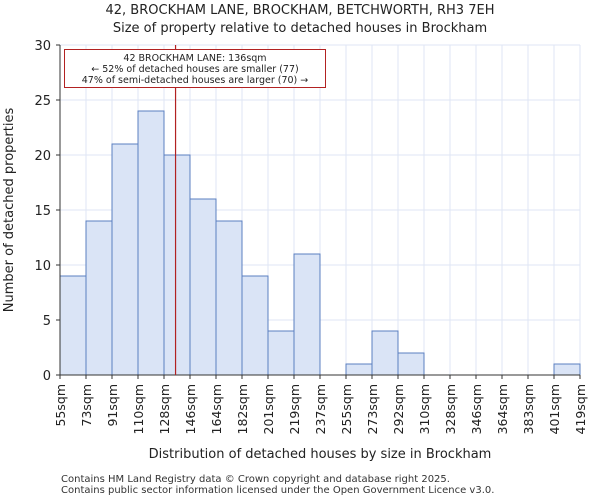 This screenshot has height=500, width=600. Describe the element at coordinates (528, 409) in the screenshot. I see `x-tick-label: 383sqm` at that location.